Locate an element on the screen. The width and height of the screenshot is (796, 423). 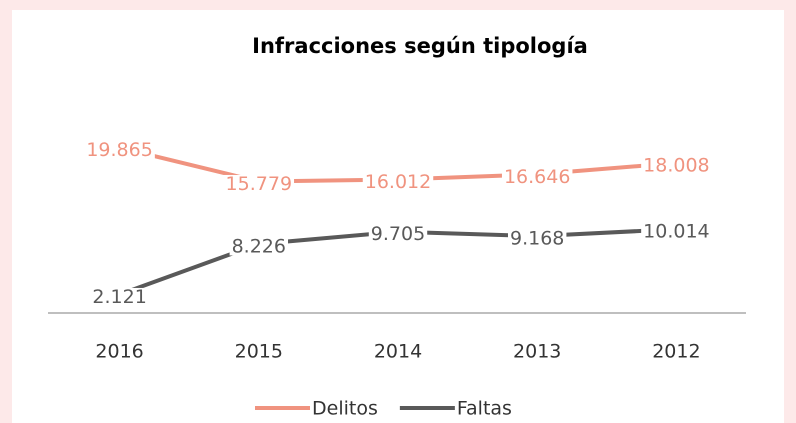
x-tick-label: 2012 is located at coordinates (676, 352).